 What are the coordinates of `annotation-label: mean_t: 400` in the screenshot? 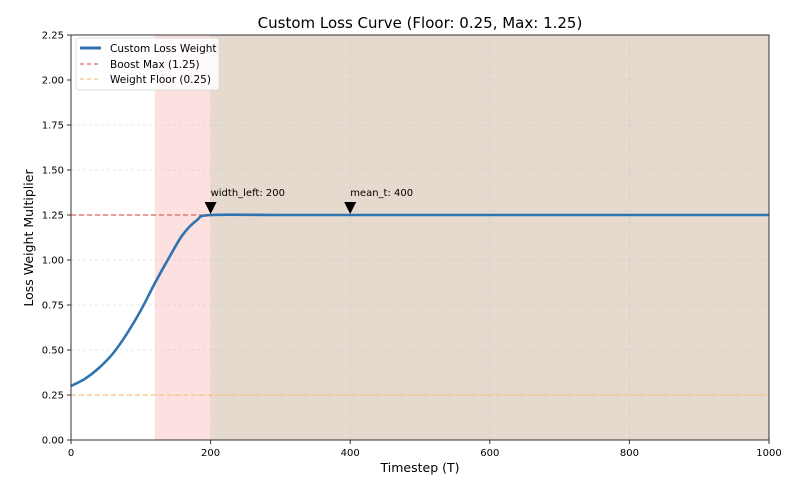 It's located at (381, 193).